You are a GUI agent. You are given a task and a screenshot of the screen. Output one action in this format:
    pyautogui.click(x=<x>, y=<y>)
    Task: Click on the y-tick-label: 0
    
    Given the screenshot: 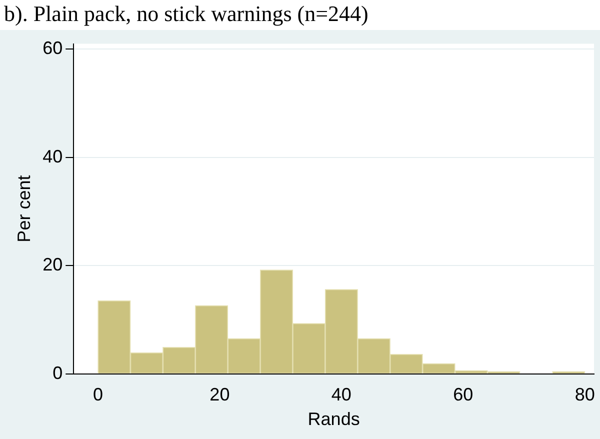 What is the action you would take?
    pyautogui.click(x=57, y=372)
    